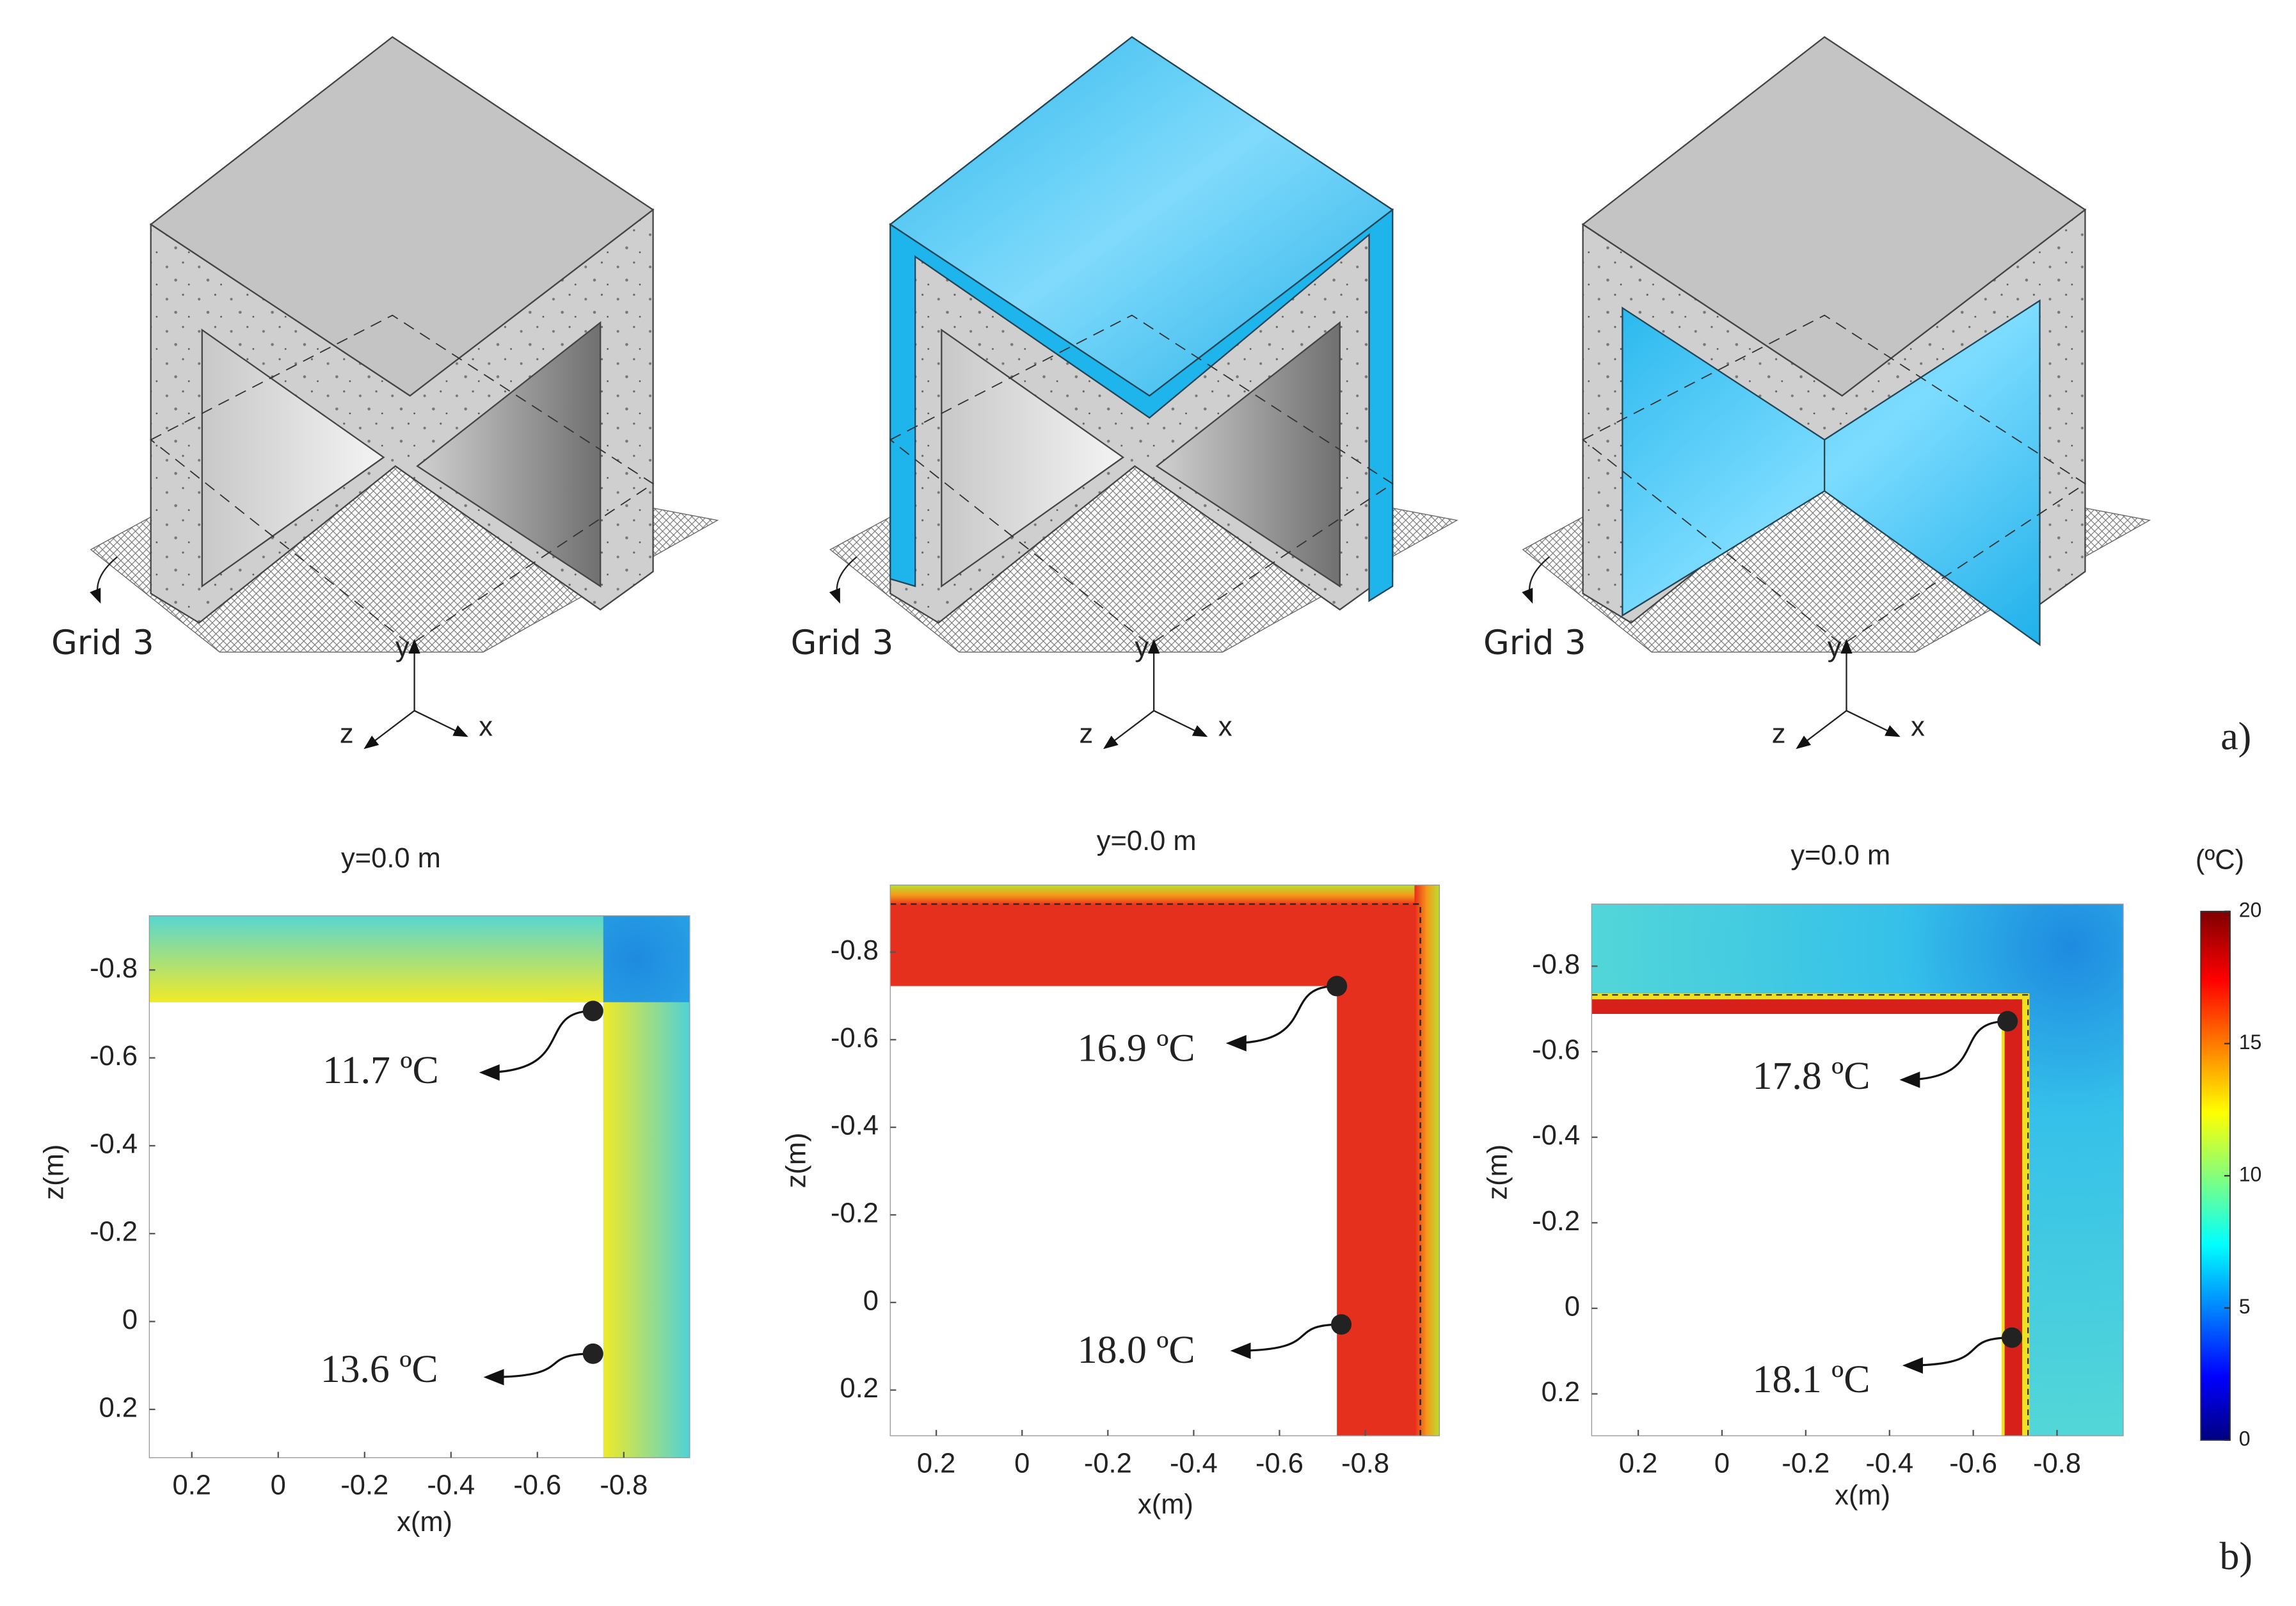  I want to click on colorbar-tick-label: 20, so click(2250, 909).